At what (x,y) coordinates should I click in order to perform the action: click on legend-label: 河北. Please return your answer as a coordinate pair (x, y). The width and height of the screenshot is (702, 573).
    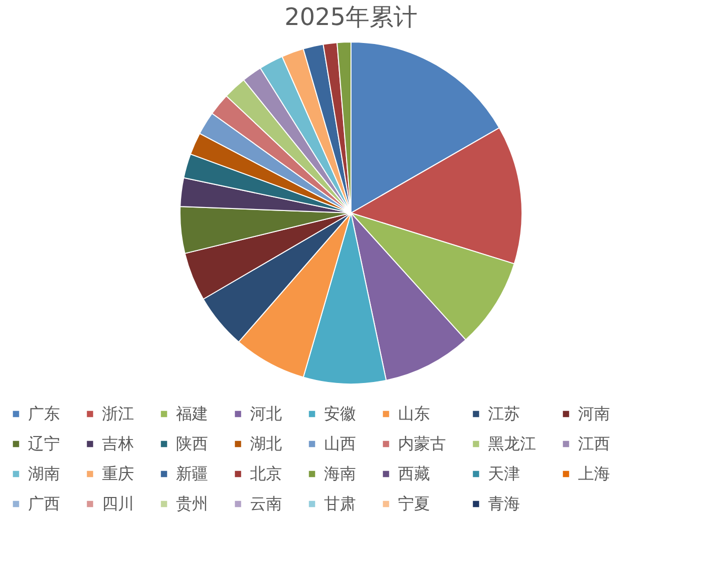
    Looking at the image, I should click on (266, 413).